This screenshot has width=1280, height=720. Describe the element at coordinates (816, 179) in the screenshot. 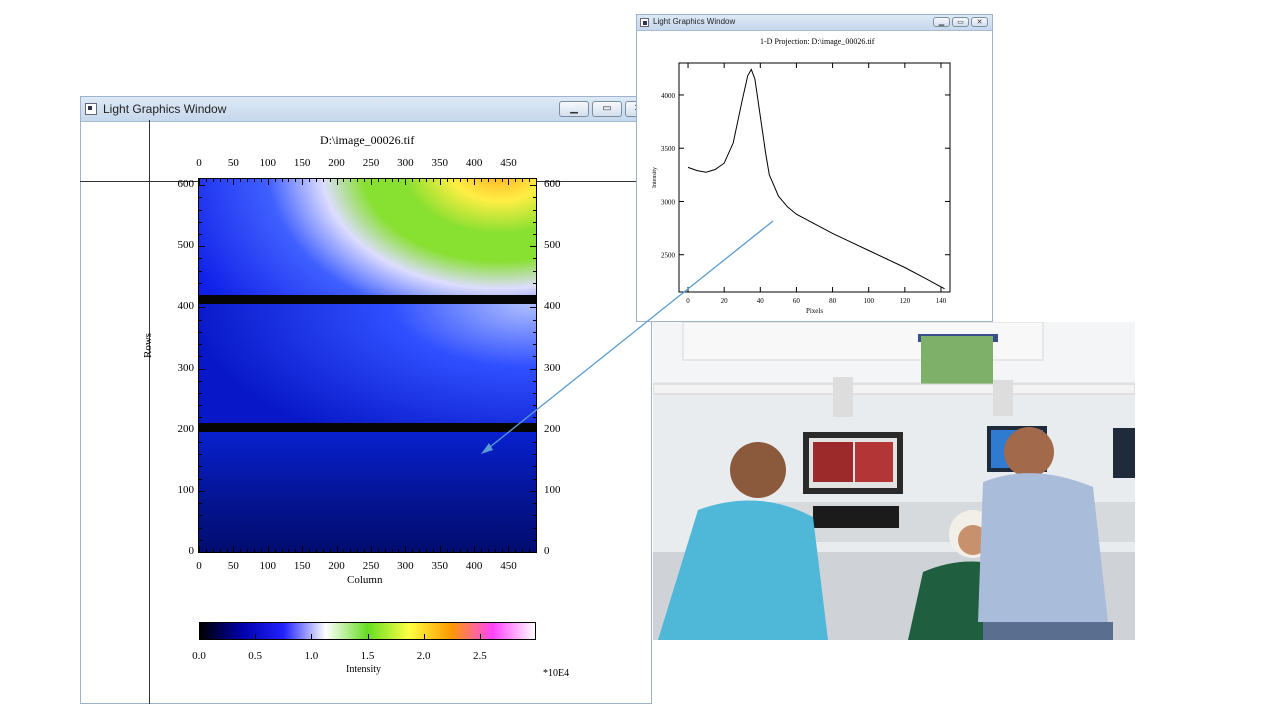

I see `projection-series-line` at that location.